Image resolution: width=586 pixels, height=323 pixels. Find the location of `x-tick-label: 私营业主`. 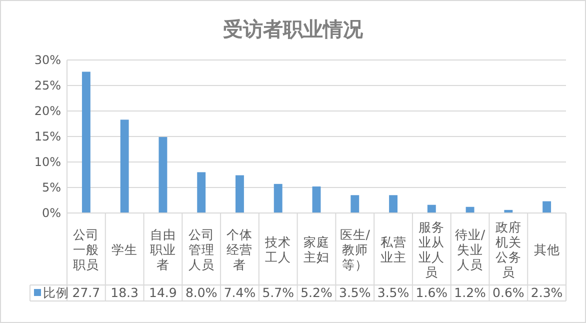

x-tick-label: 私营业主 is located at coordinates (393, 249).